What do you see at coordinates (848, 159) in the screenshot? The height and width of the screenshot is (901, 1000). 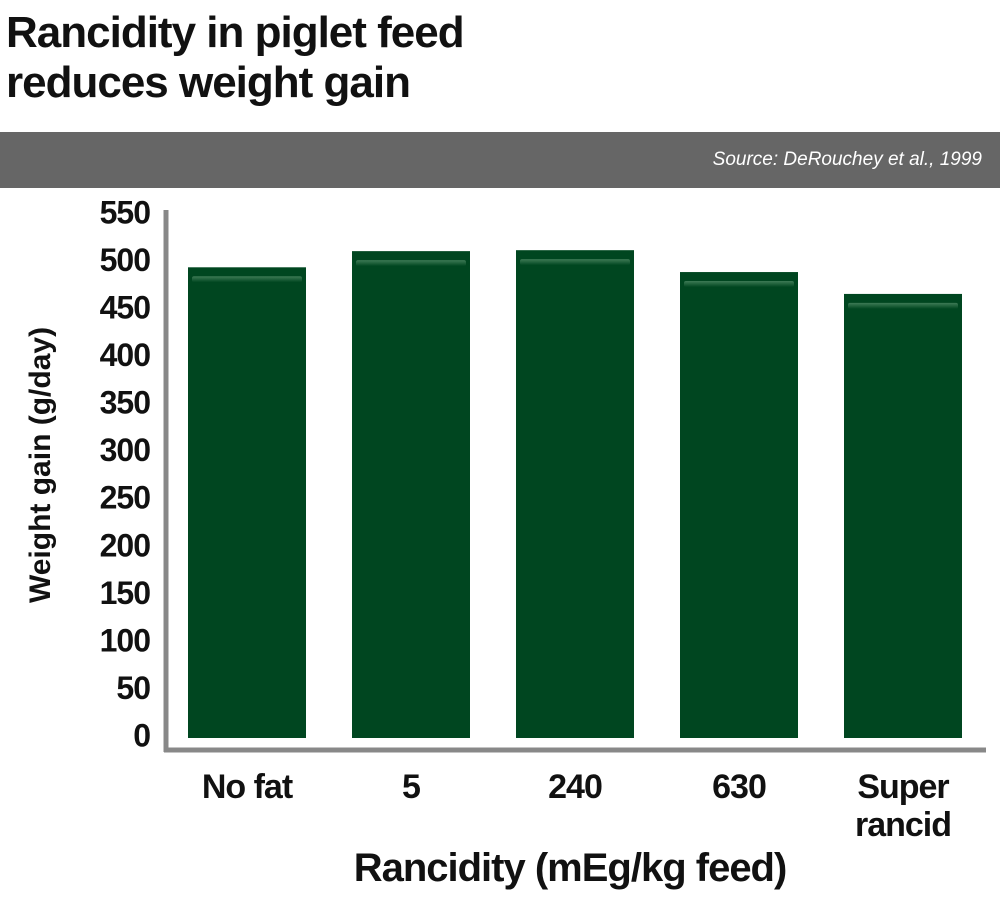 I see `source: Source: DeRouchey et al., 1999` at bounding box center [848, 159].